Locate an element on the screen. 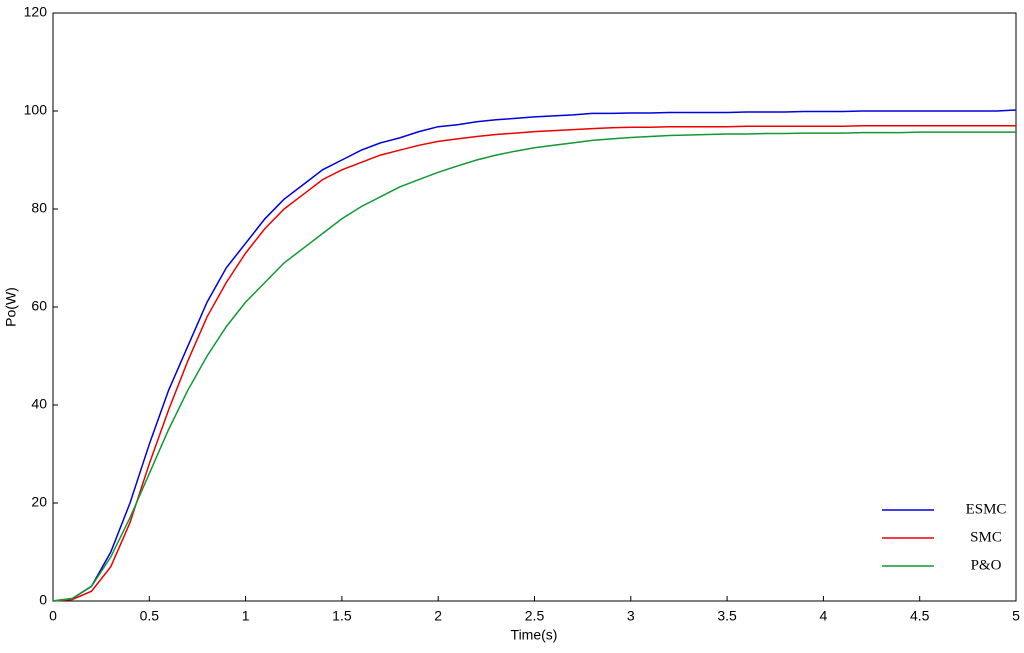 This screenshot has width=1024, height=653. x-axis-label: Time(s) is located at coordinates (534, 635).